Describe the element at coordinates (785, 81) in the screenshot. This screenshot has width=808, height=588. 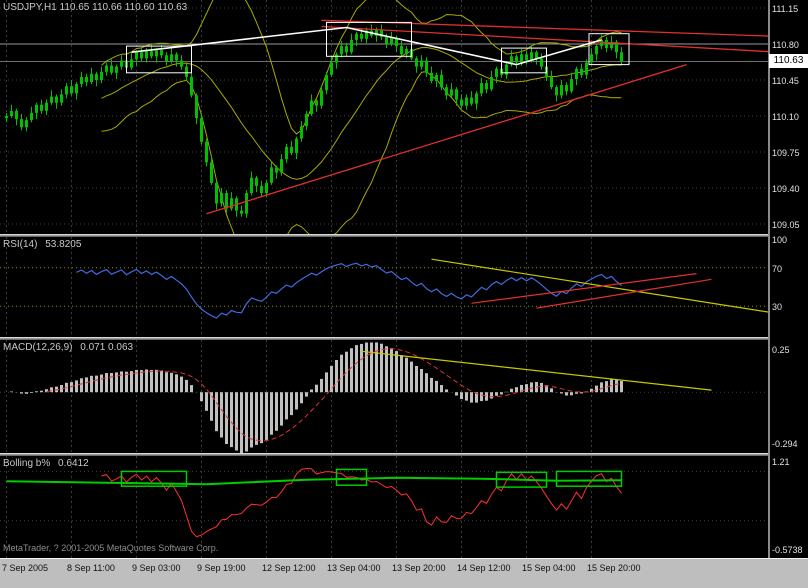
I see `price-tick-label: 110.45` at that location.